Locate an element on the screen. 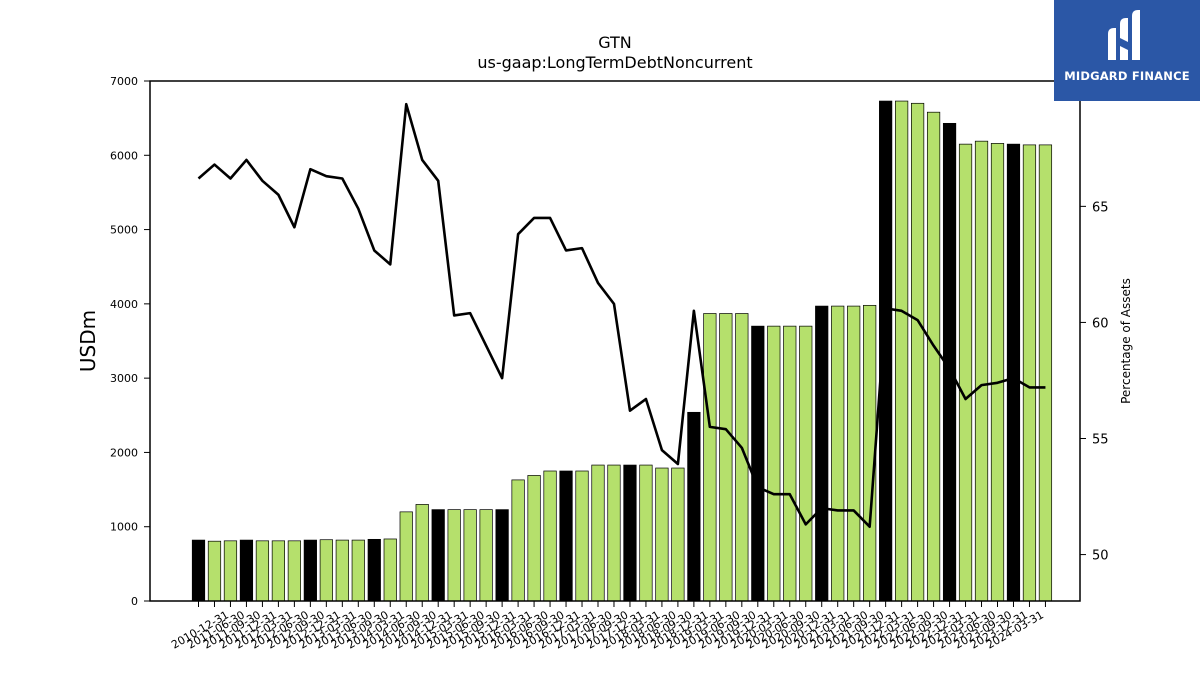 The image size is (1200, 675). y-tick-label: 3000 is located at coordinates (124, 378).